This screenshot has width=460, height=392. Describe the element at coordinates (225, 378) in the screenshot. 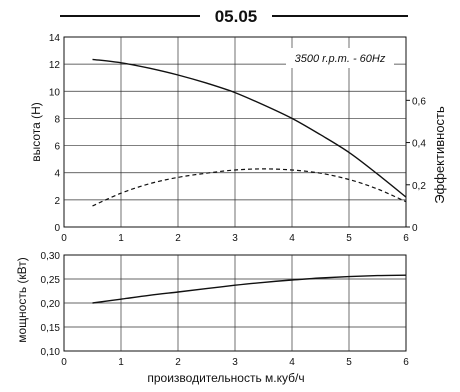

I see `flow-axis-label: производительность м.куб/ч` at that location.